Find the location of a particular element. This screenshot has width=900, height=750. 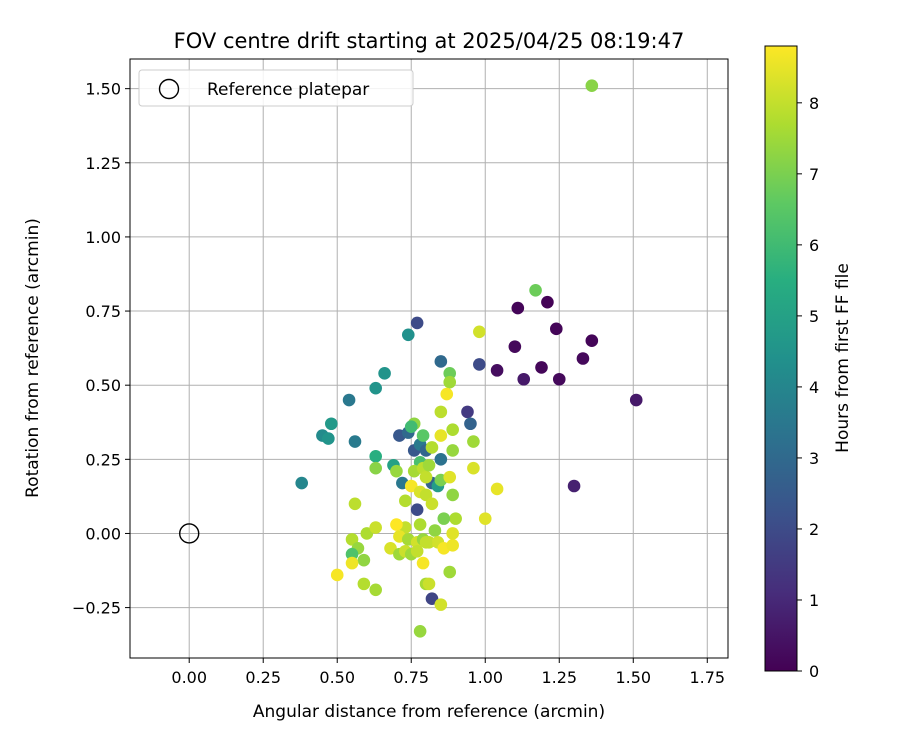

x-tick-label: 1.25 is located at coordinates (559, 677).